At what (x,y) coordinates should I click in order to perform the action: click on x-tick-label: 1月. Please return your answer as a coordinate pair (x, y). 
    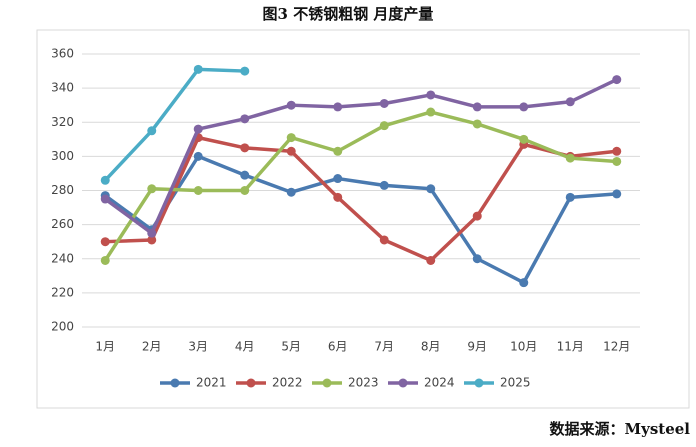
    Looking at the image, I should click on (105, 347).